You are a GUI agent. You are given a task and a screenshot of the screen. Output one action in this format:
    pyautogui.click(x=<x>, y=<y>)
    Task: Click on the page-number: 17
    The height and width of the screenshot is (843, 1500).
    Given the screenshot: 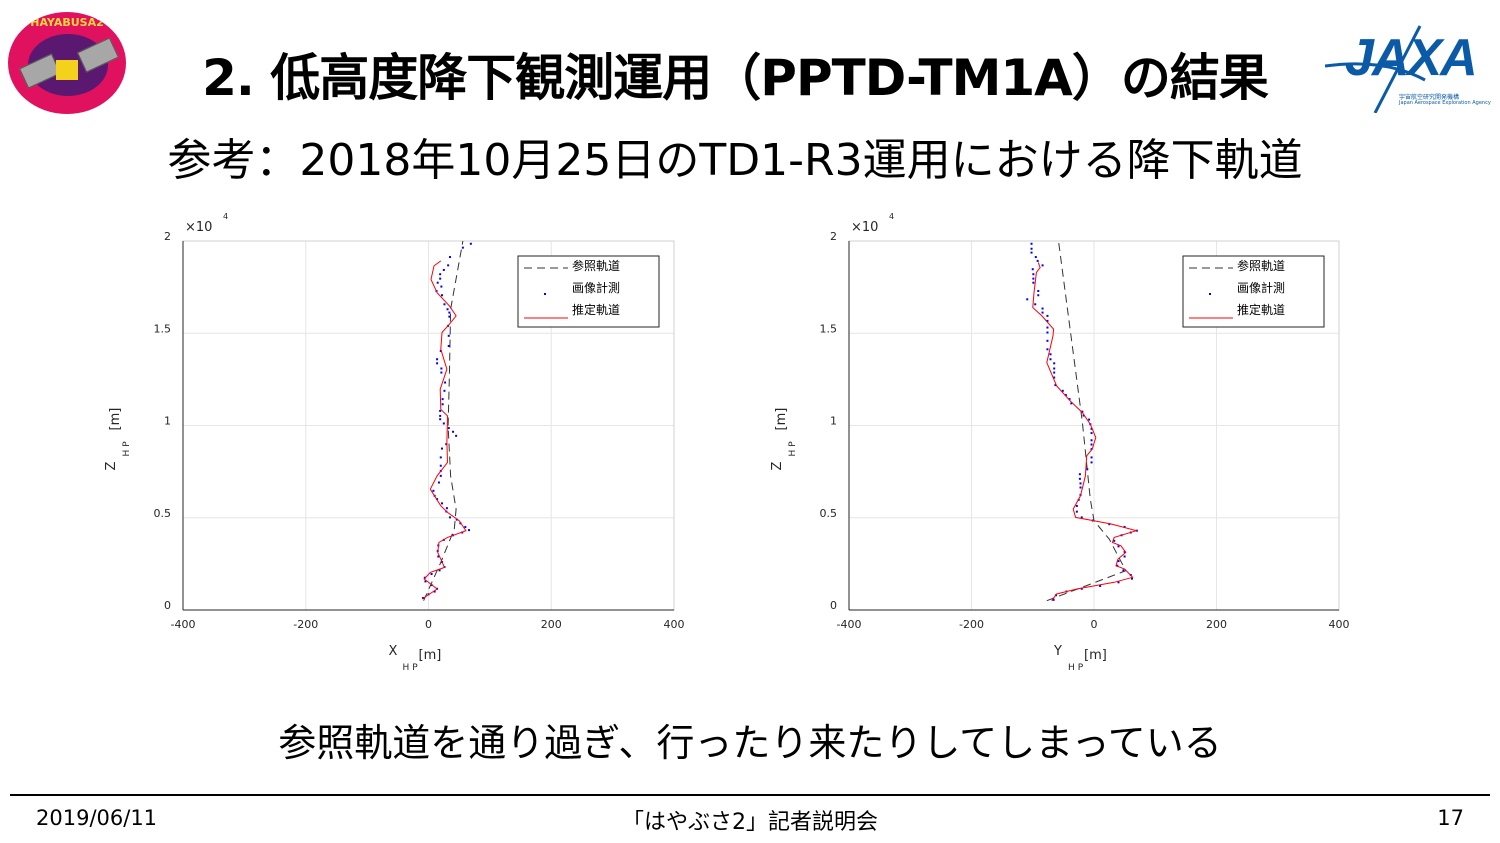 What is the action you would take?
    pyautogui.click(x=1450, y=818)
    